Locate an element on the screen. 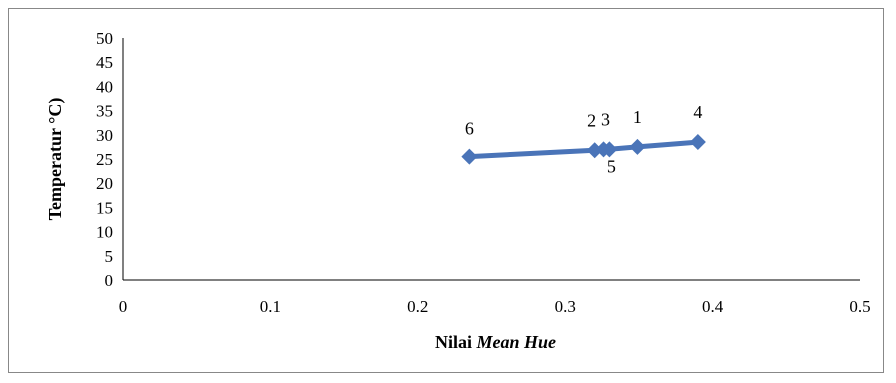 Image resolution: width=896 pixels, height=383 pixels. y-tick-label: 50 is located at coordinates (104, 38).